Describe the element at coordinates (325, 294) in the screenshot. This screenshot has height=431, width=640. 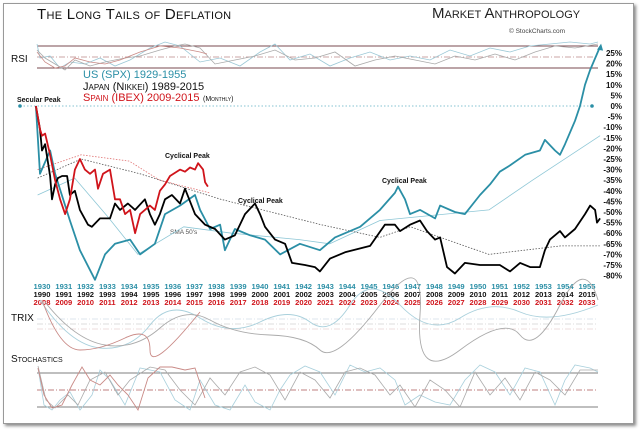
I see `x-tick-label-japan: 2003` at that location.